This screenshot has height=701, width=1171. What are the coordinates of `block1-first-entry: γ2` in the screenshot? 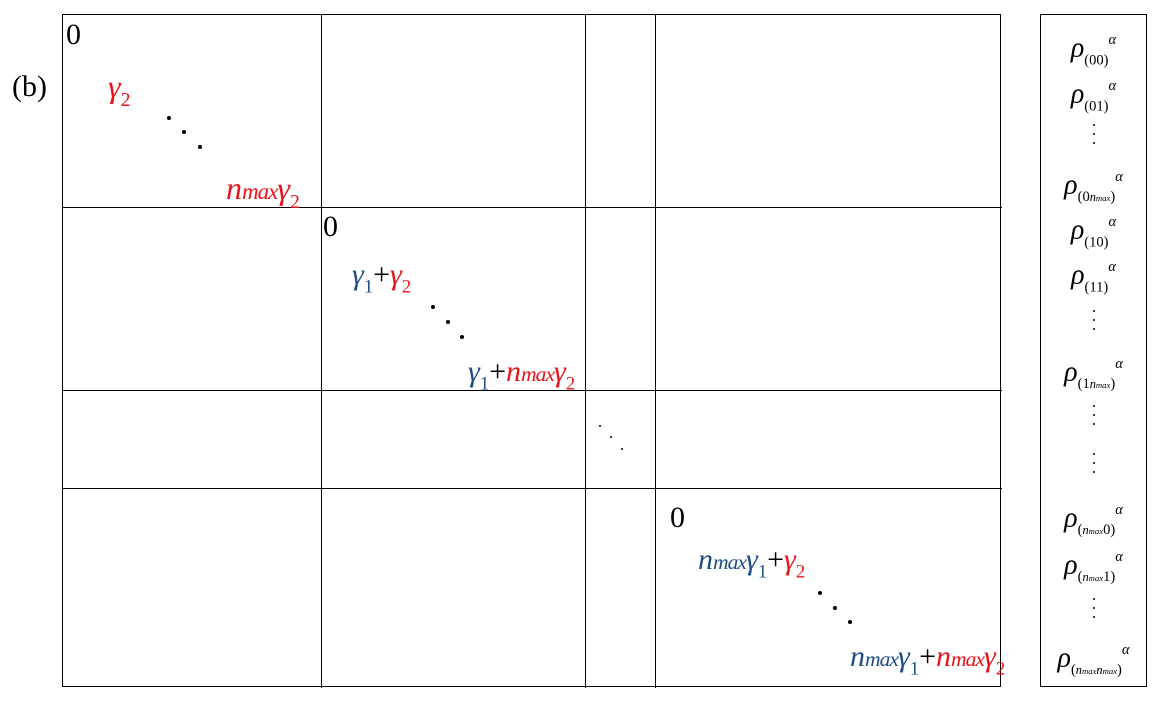 It's located at (119, 89).